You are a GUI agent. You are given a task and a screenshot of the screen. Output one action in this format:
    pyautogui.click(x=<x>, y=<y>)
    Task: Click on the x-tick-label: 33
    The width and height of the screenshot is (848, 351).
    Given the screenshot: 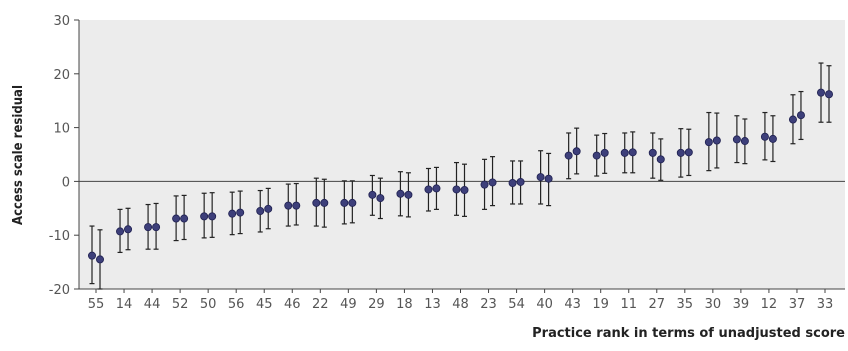 What is the action you would take?
    pyautogui.click(x=825, y=304)
    